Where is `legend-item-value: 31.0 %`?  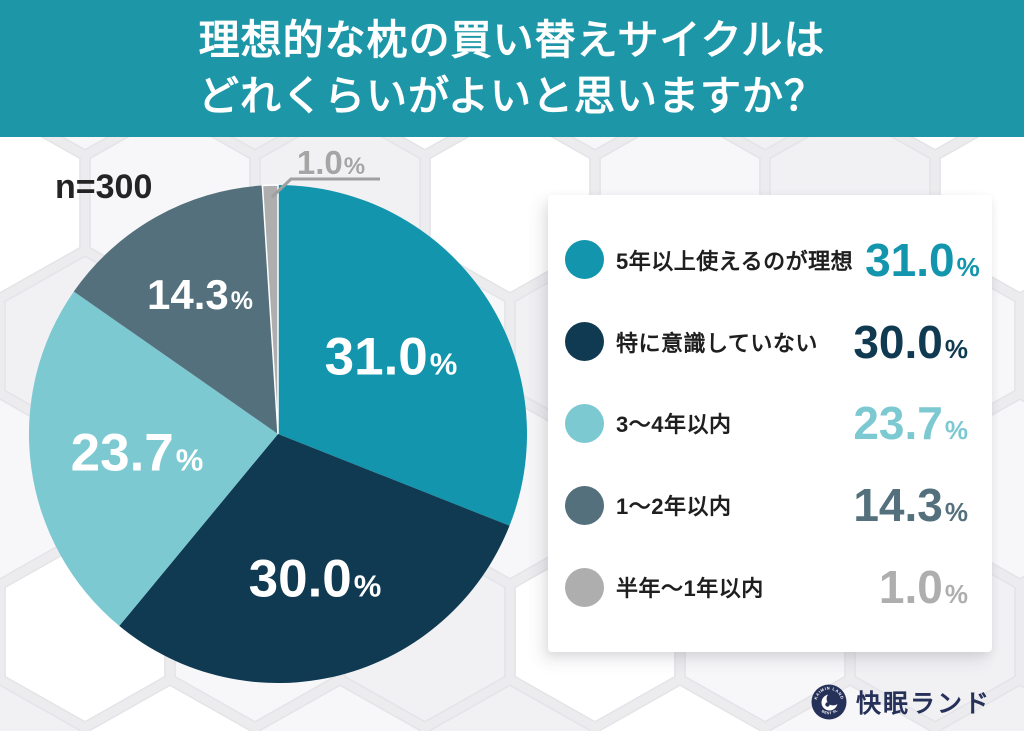 legend-item-value: 31.0 % is located at coordinates (922, 260).